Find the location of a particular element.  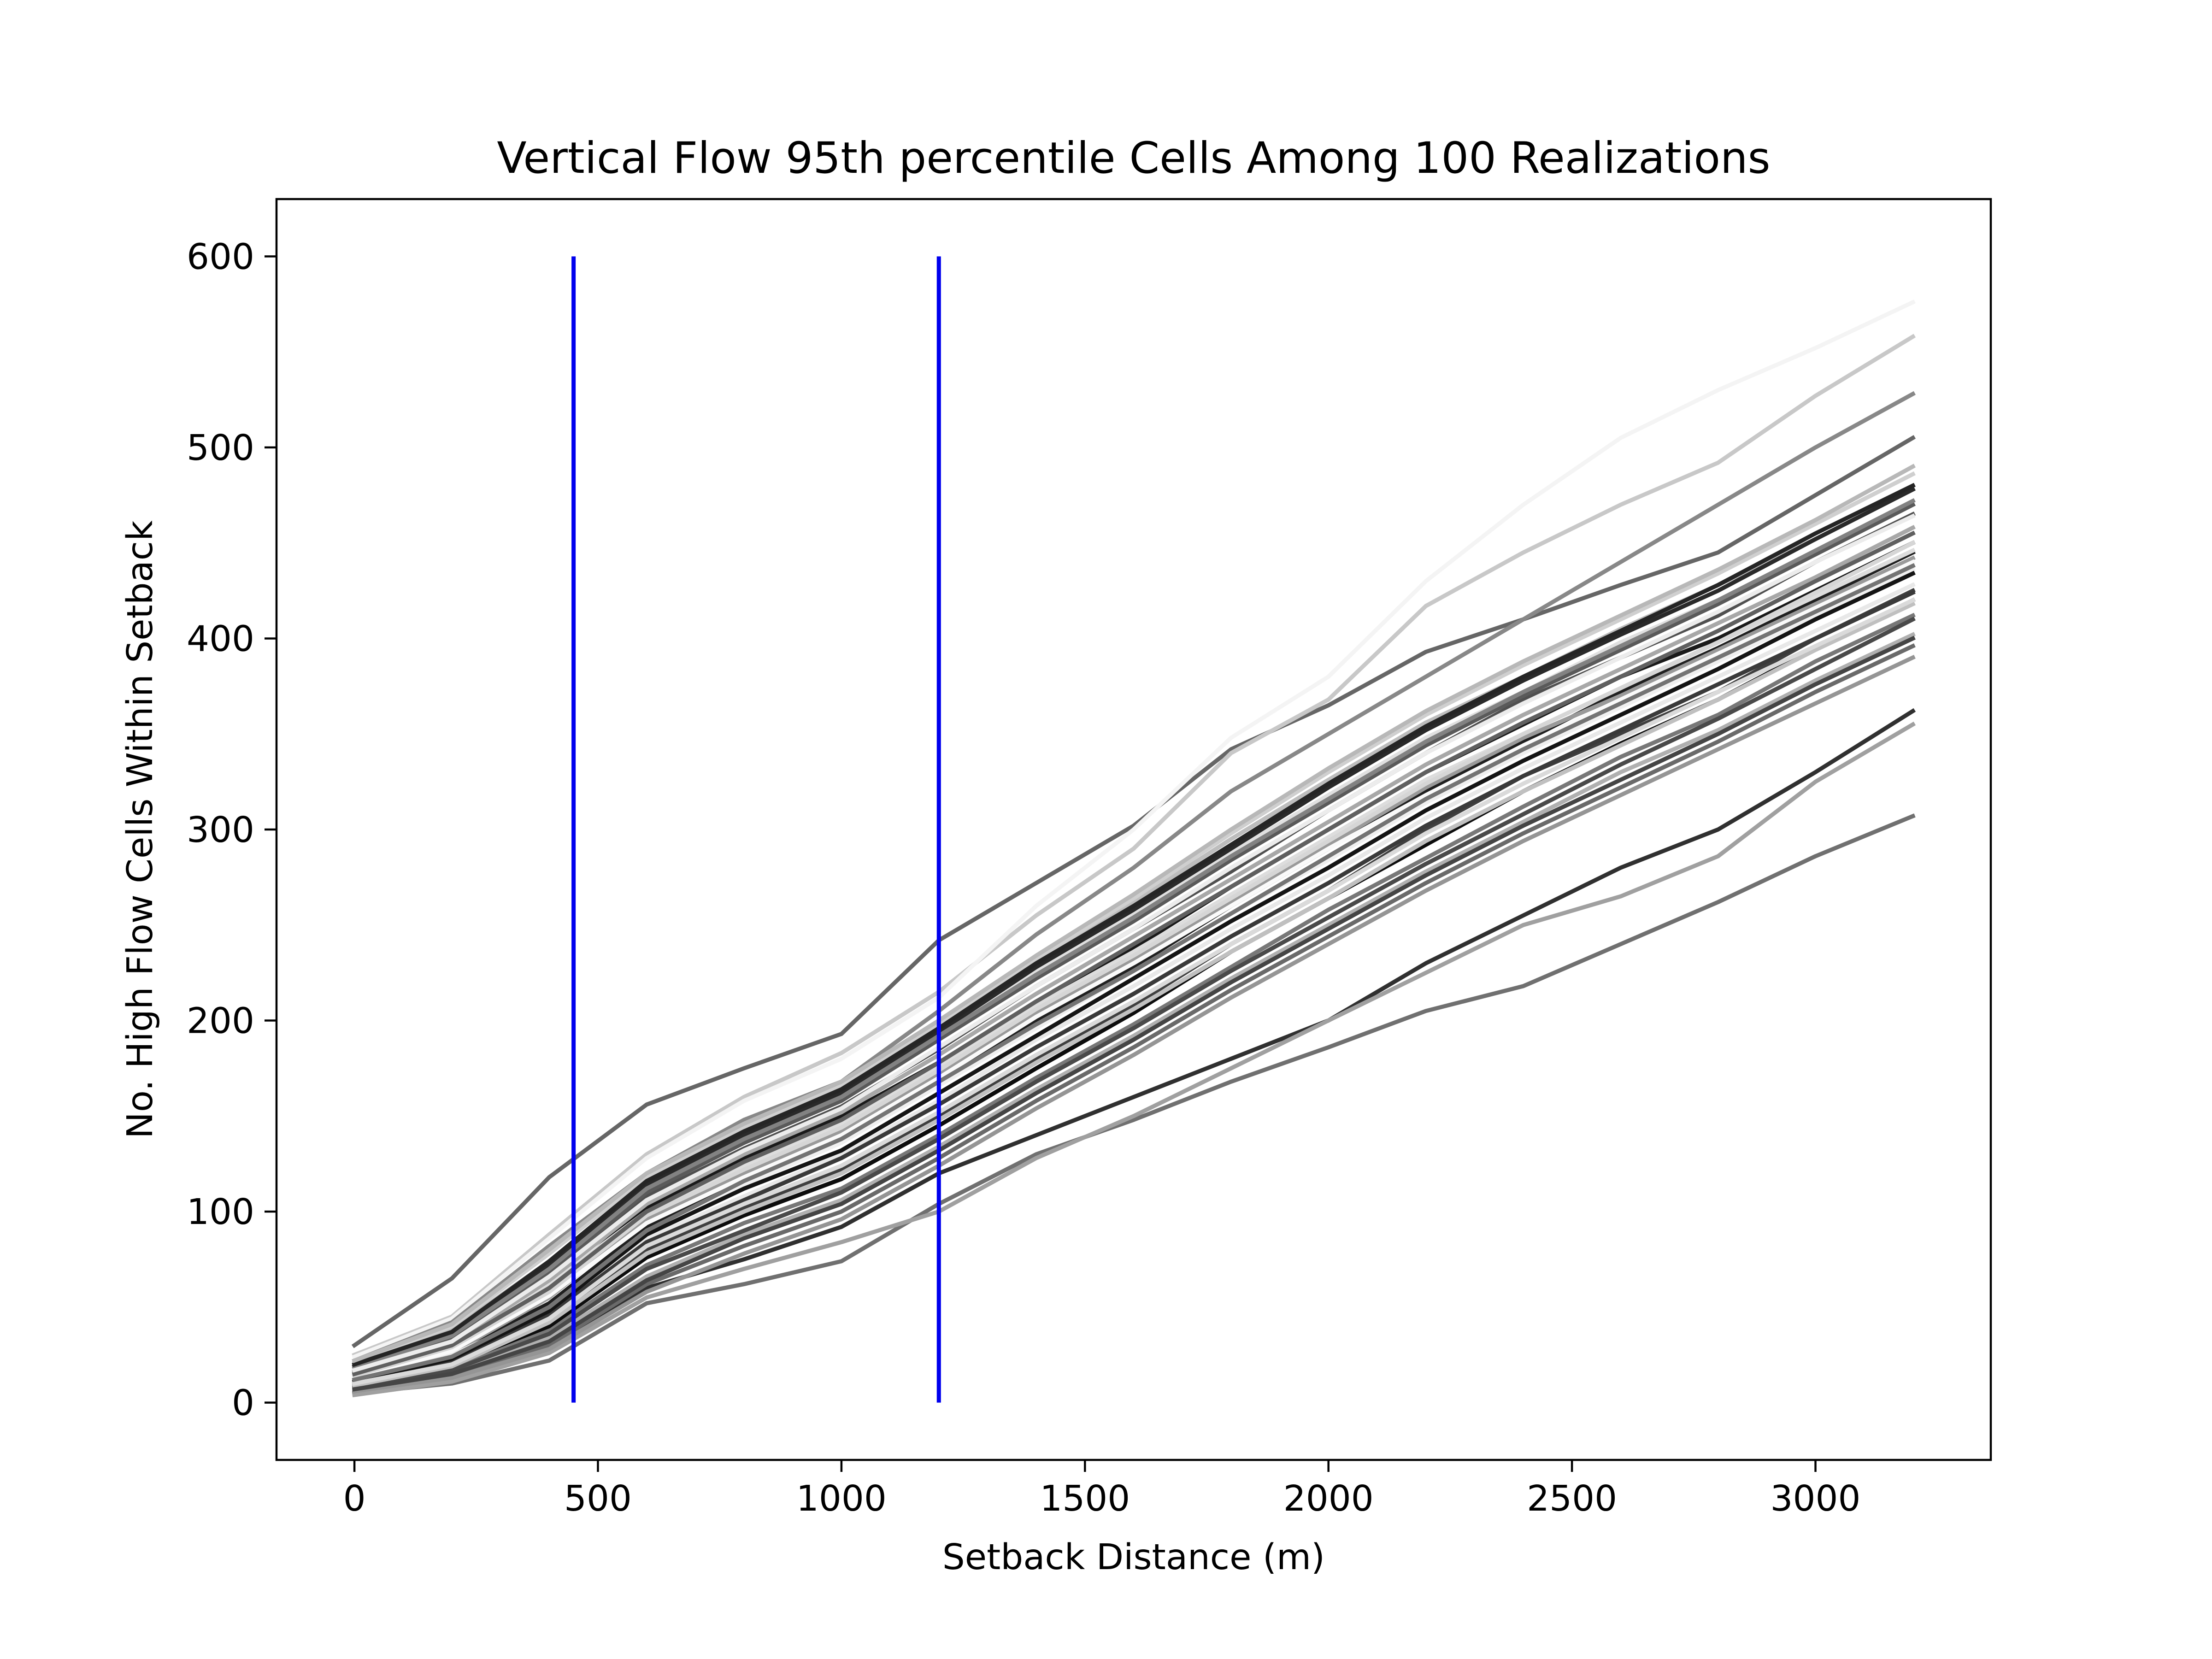

x-tick-label: 3000 is located at coordinates (1816, 1498).